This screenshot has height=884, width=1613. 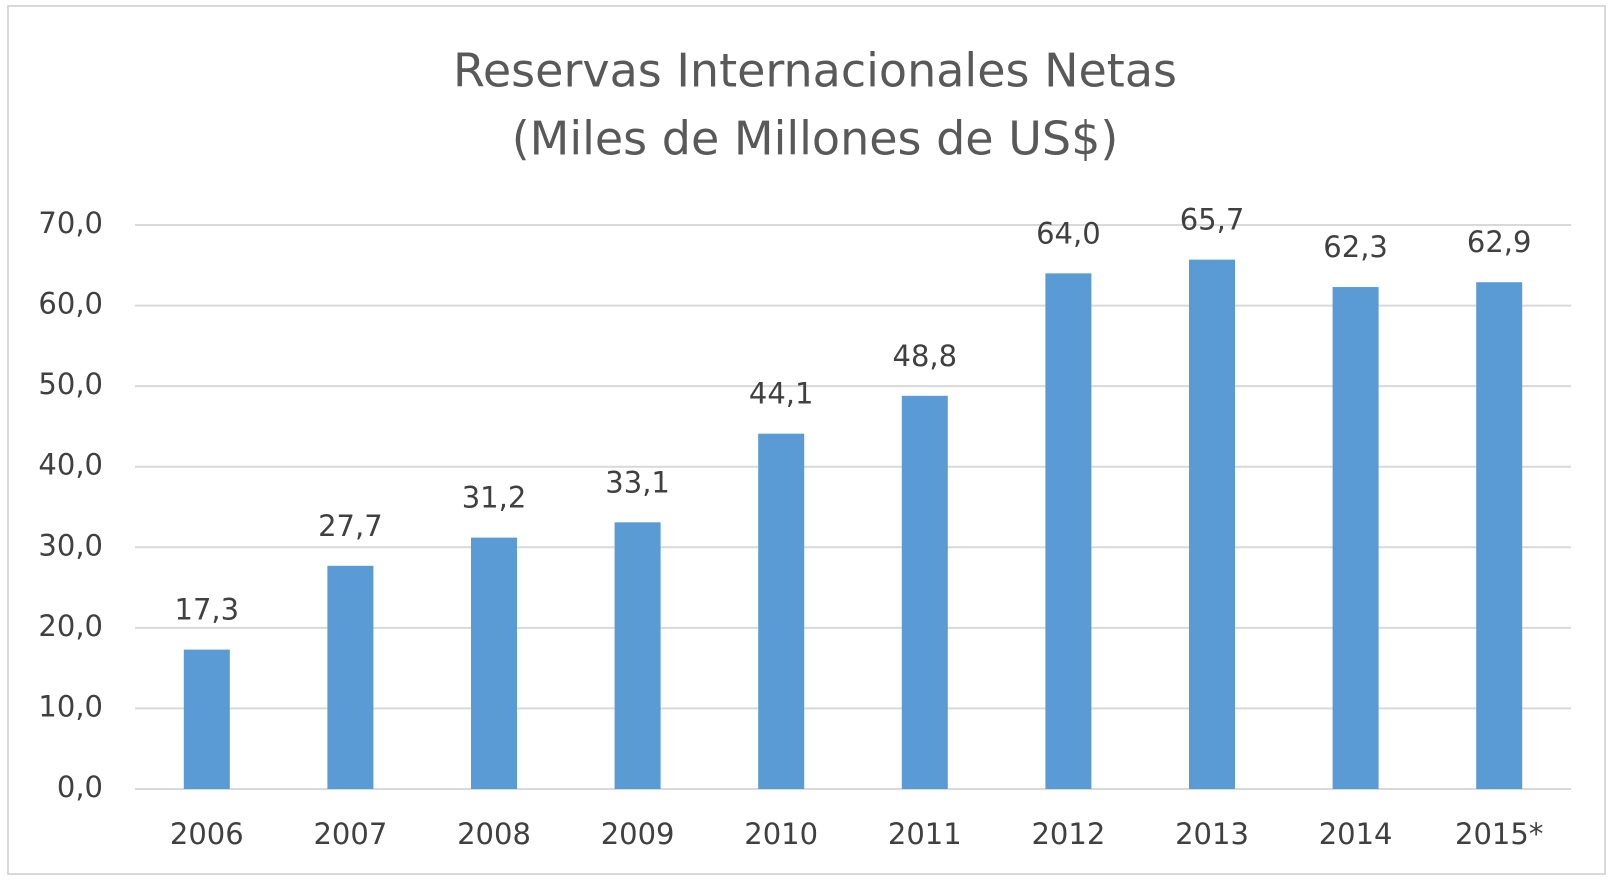 What do you see at coordinates (1356, 834) in the screenshot?
I see `x-tick-label: 2014` at bounding box center [1356, 834].